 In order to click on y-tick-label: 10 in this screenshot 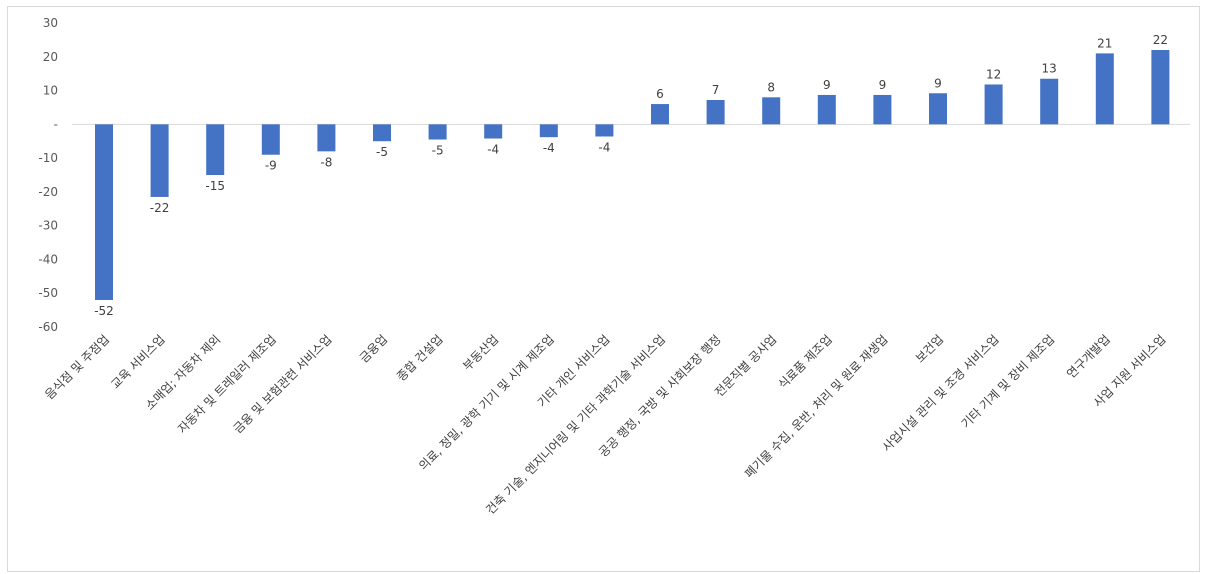, I will do `click(50, 91)`.